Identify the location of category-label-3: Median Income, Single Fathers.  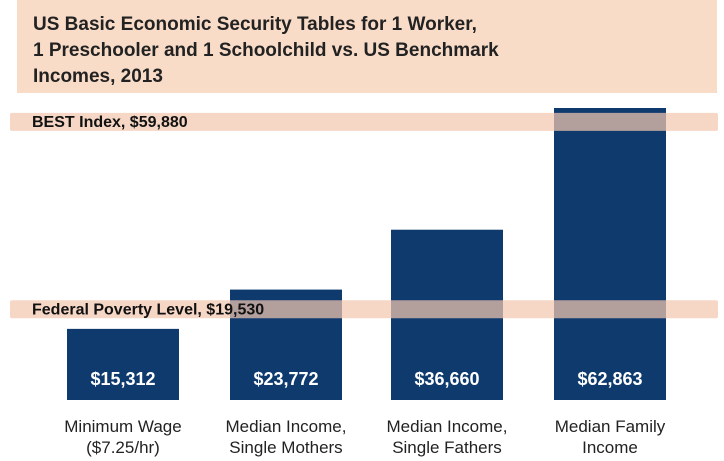
(447, 437).